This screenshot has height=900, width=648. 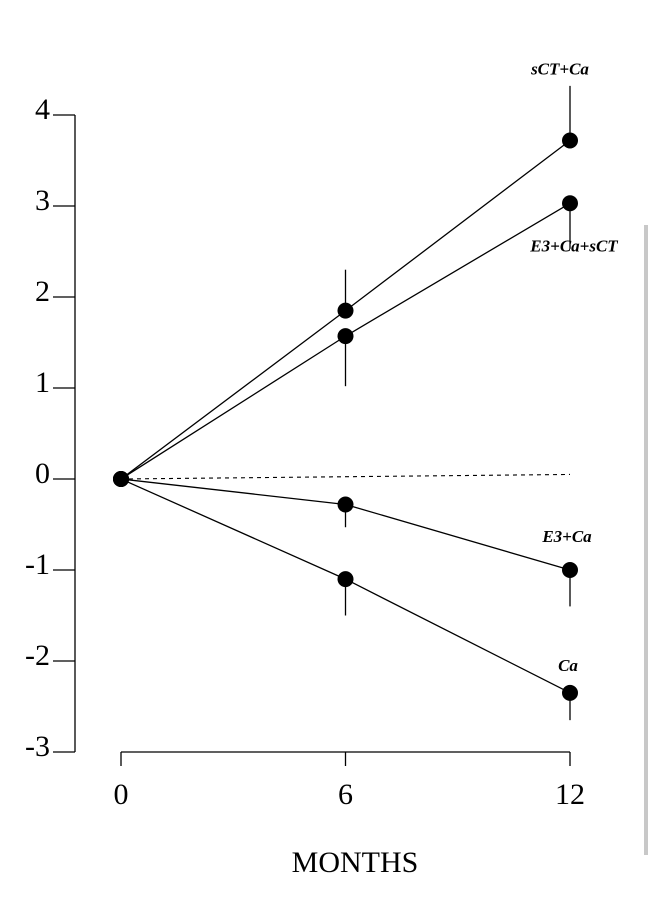 What do you see at coordinates (42, 382) in the screenshot?
I see `y-tick-label: 1` at bounding box center [42, 382].